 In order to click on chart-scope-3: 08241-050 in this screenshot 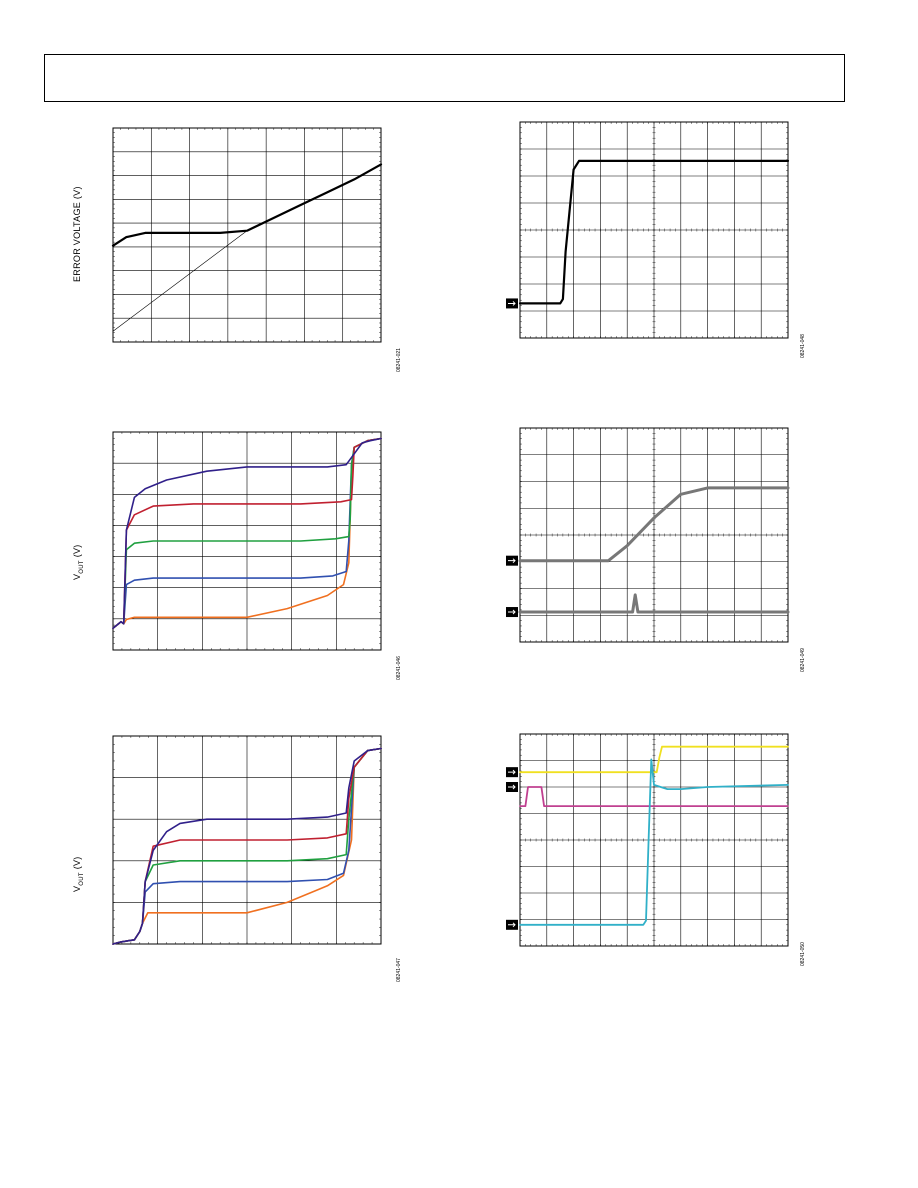, I will do `click(660, 850)`.